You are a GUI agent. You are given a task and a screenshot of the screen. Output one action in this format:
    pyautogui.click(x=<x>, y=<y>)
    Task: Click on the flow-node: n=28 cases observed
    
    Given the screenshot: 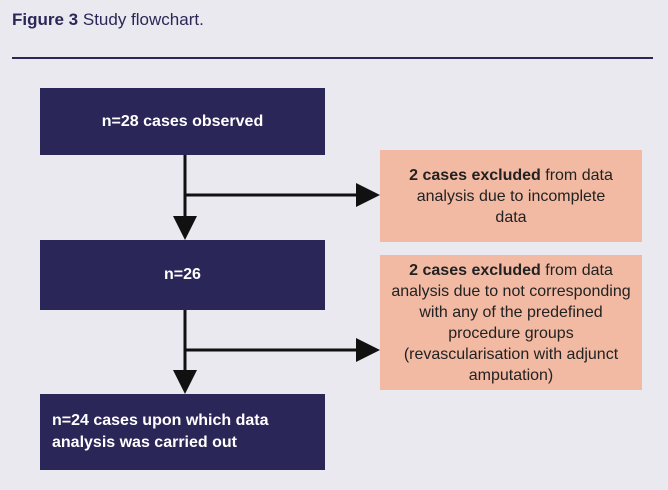 What is the action you would take?
    pyautogui.click(x=182, y=121)
    